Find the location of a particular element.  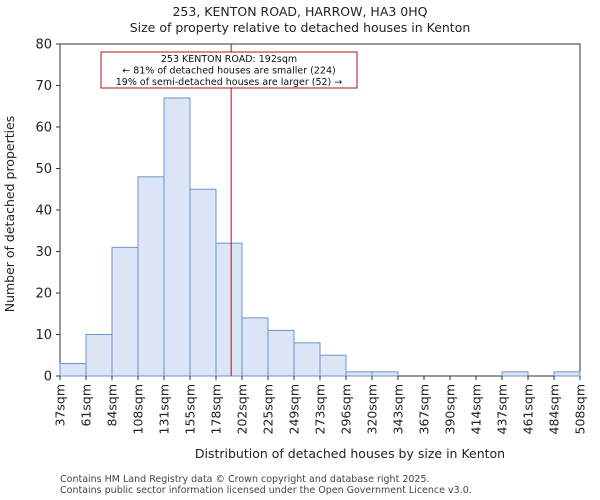

bar-249sqm is located at coordinates (307, 359).